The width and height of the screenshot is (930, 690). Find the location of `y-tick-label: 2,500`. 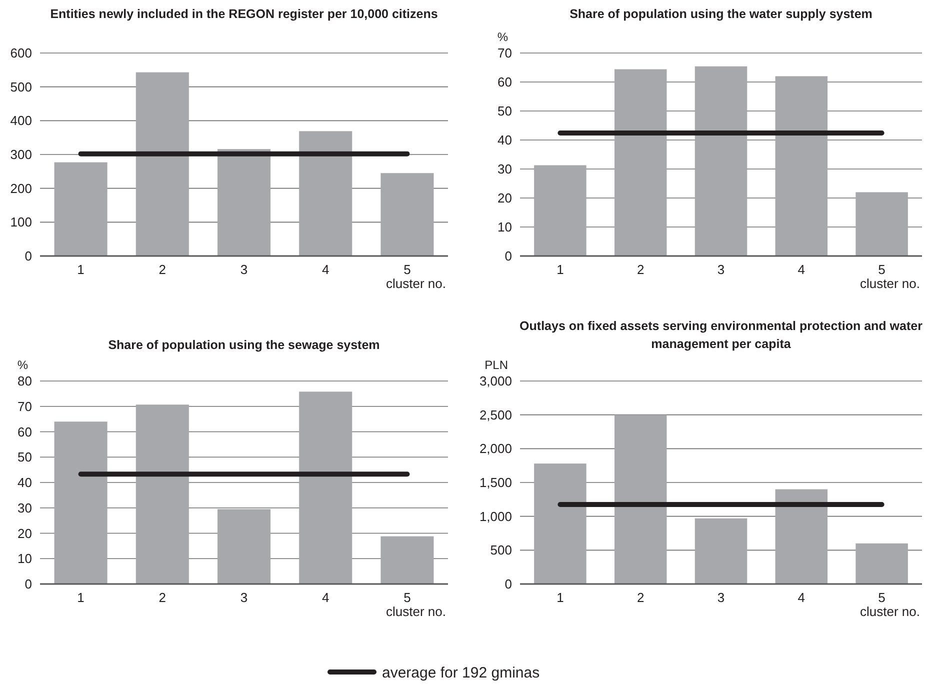

y-tick-label: 2,500 is located at coordinates (495, 414).